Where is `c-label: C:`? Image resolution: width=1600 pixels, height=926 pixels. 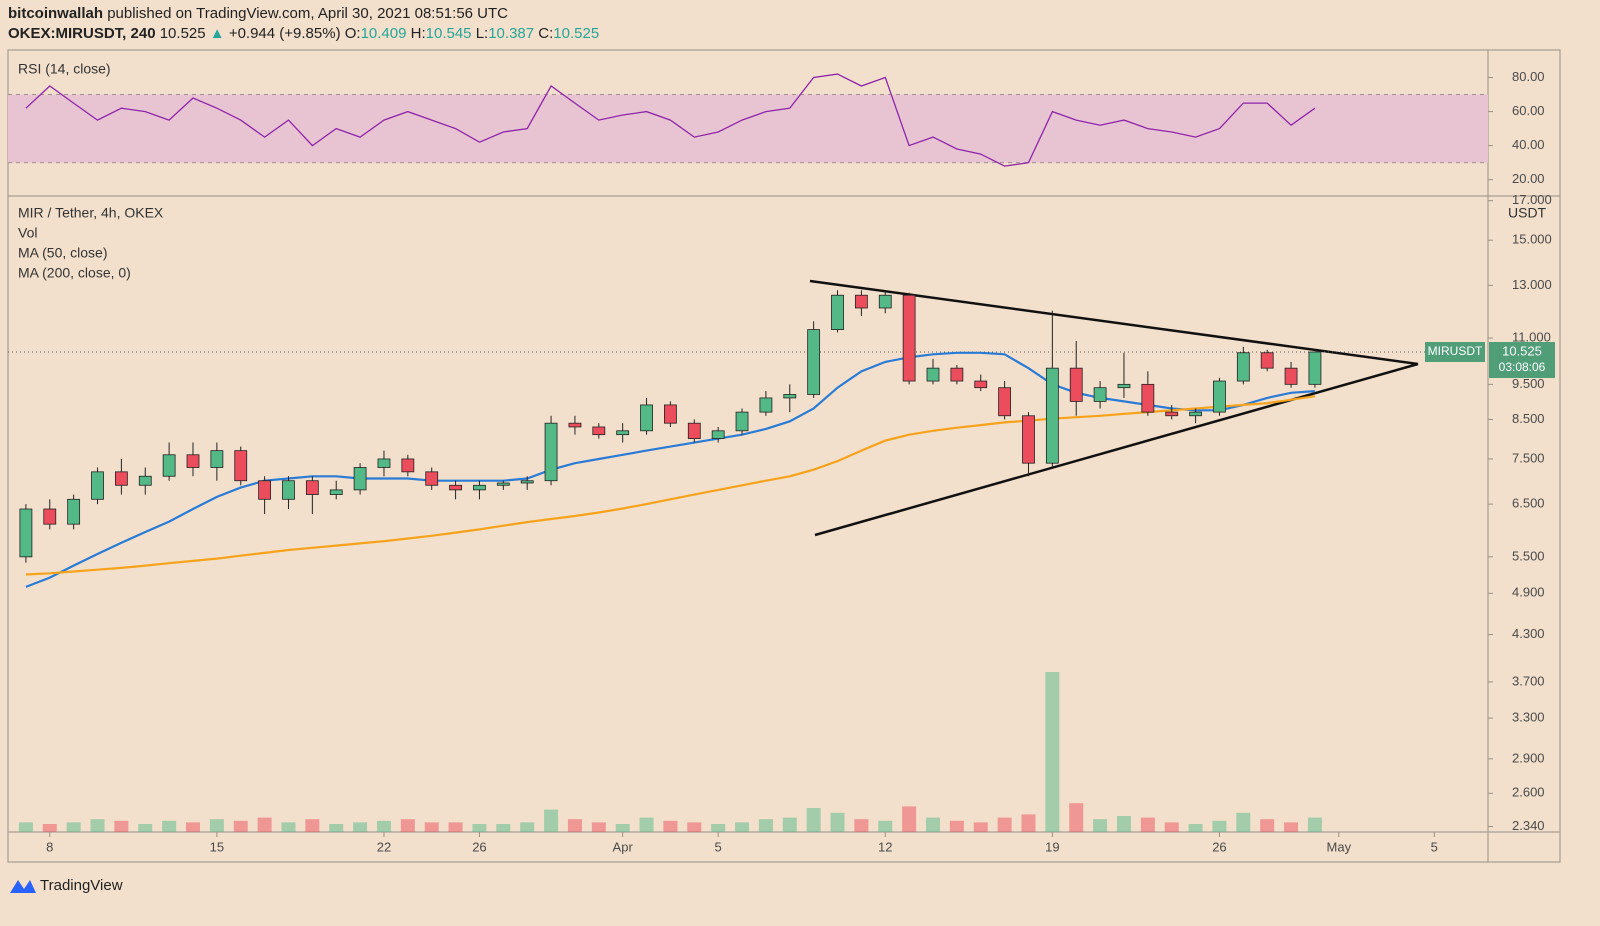 c-label: C: is located at coordinates (545, 33).